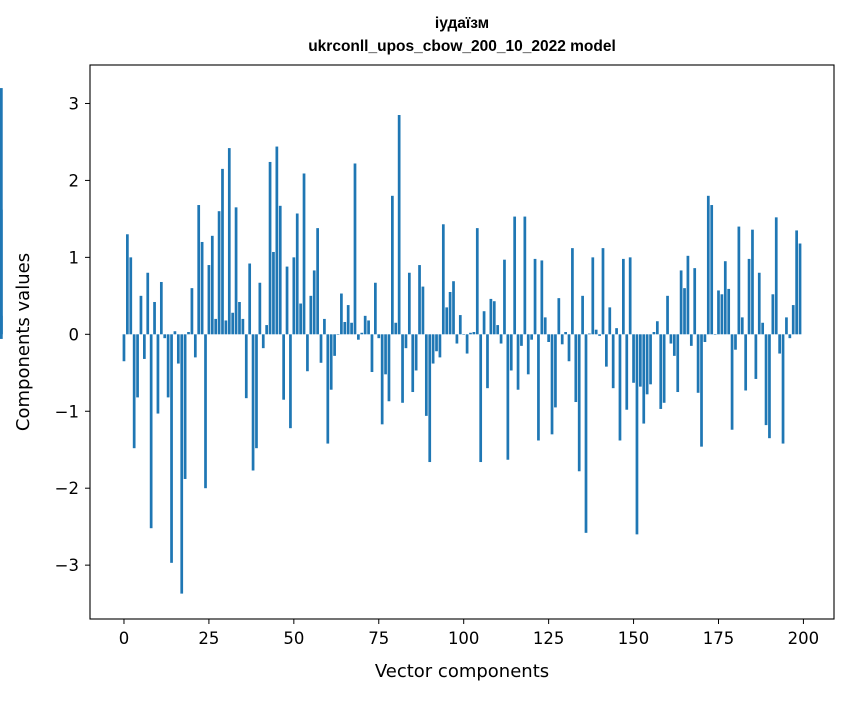  I want to click on x-tick-label-50: 50, so click(293, 638).